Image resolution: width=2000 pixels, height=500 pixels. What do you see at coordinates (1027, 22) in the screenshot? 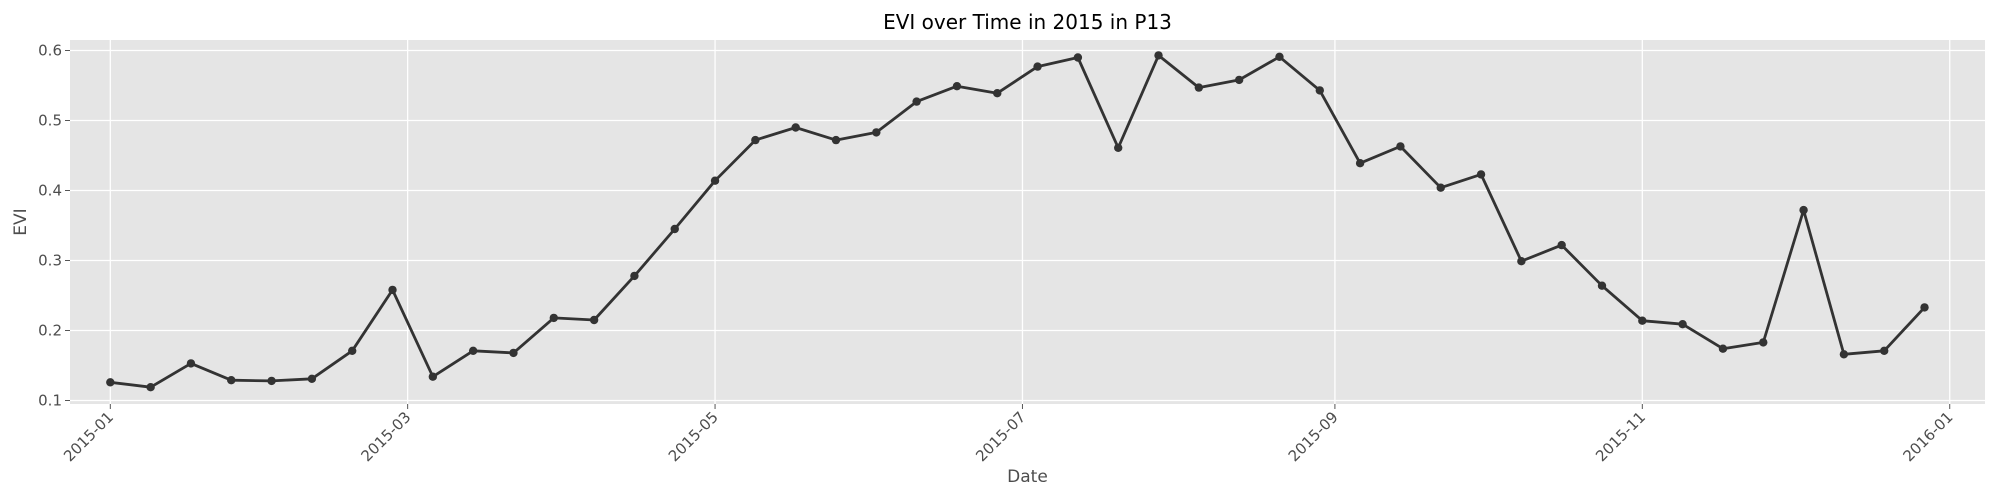
I see `chart-title: EVI over Time in 2015 in P13` at bounding box center [1027, 22].